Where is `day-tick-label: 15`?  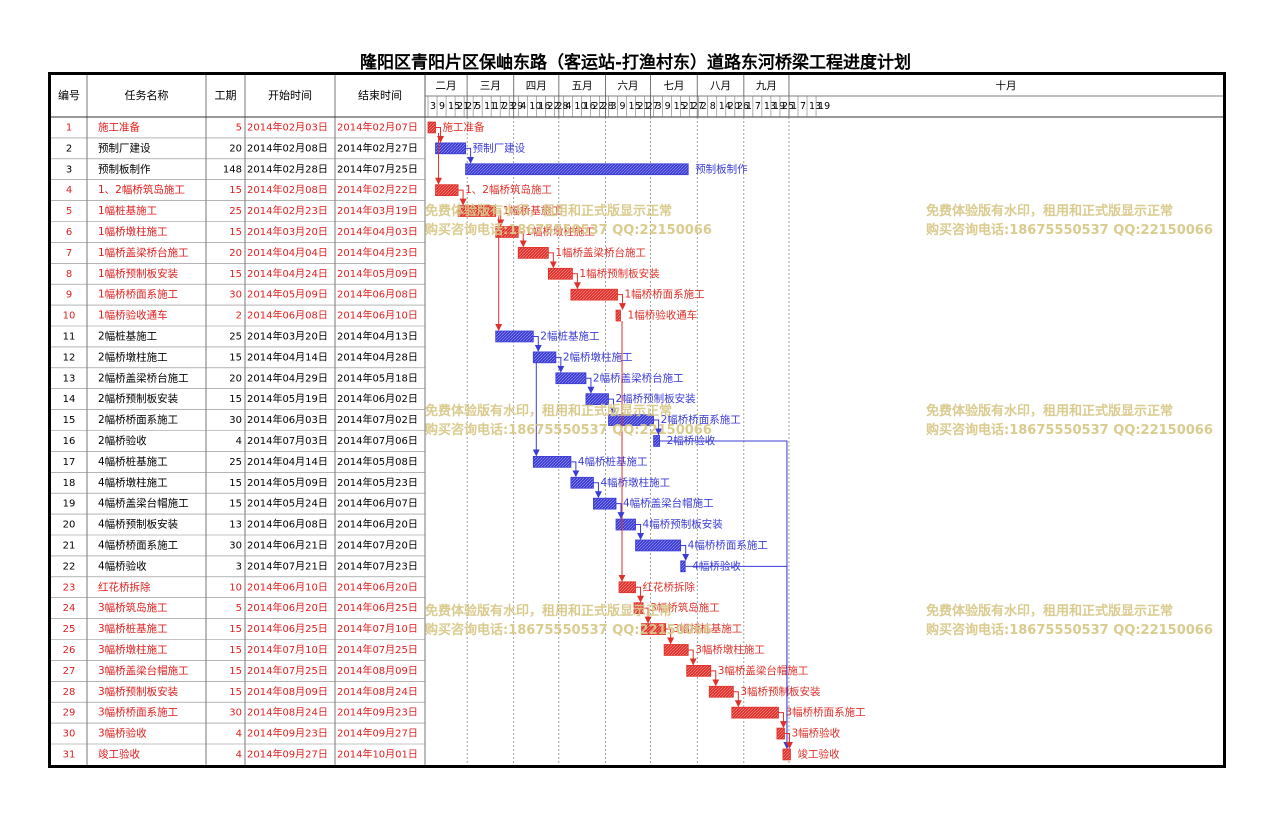 day-tick-label: 15 is located at coordinates (635, 106).